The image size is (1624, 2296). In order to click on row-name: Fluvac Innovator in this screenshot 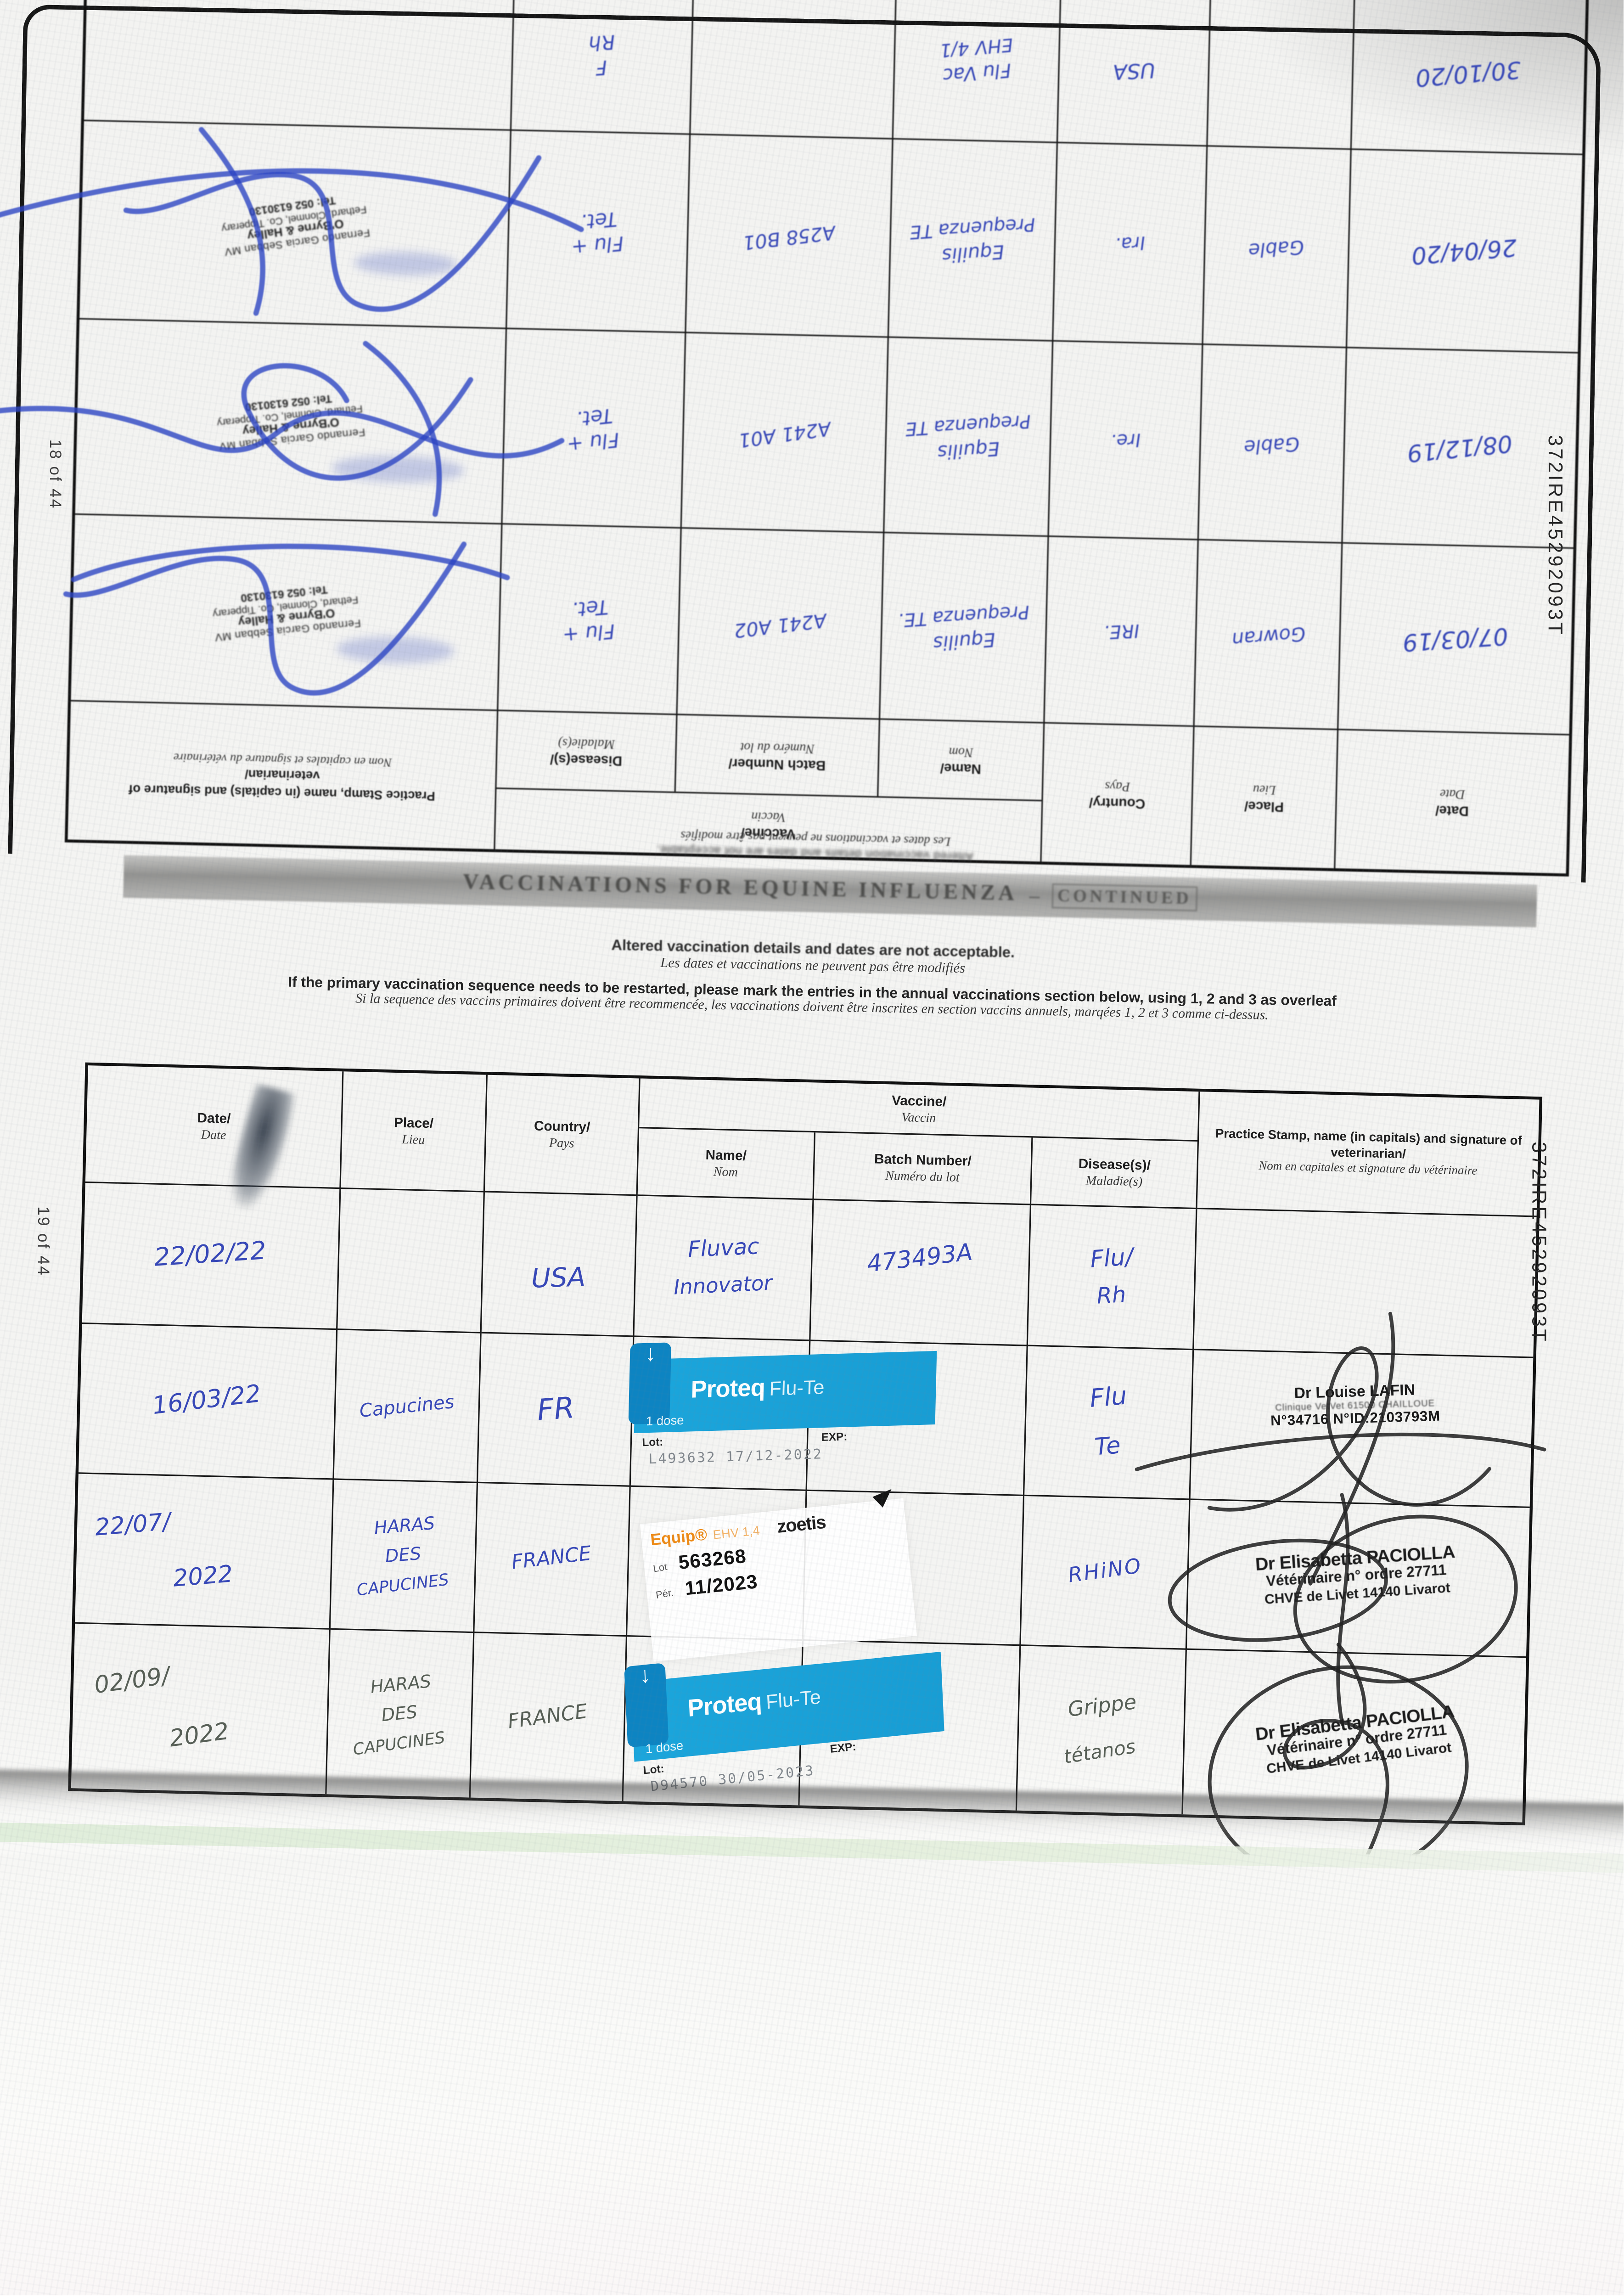, I will do `click(724, 1268)`.